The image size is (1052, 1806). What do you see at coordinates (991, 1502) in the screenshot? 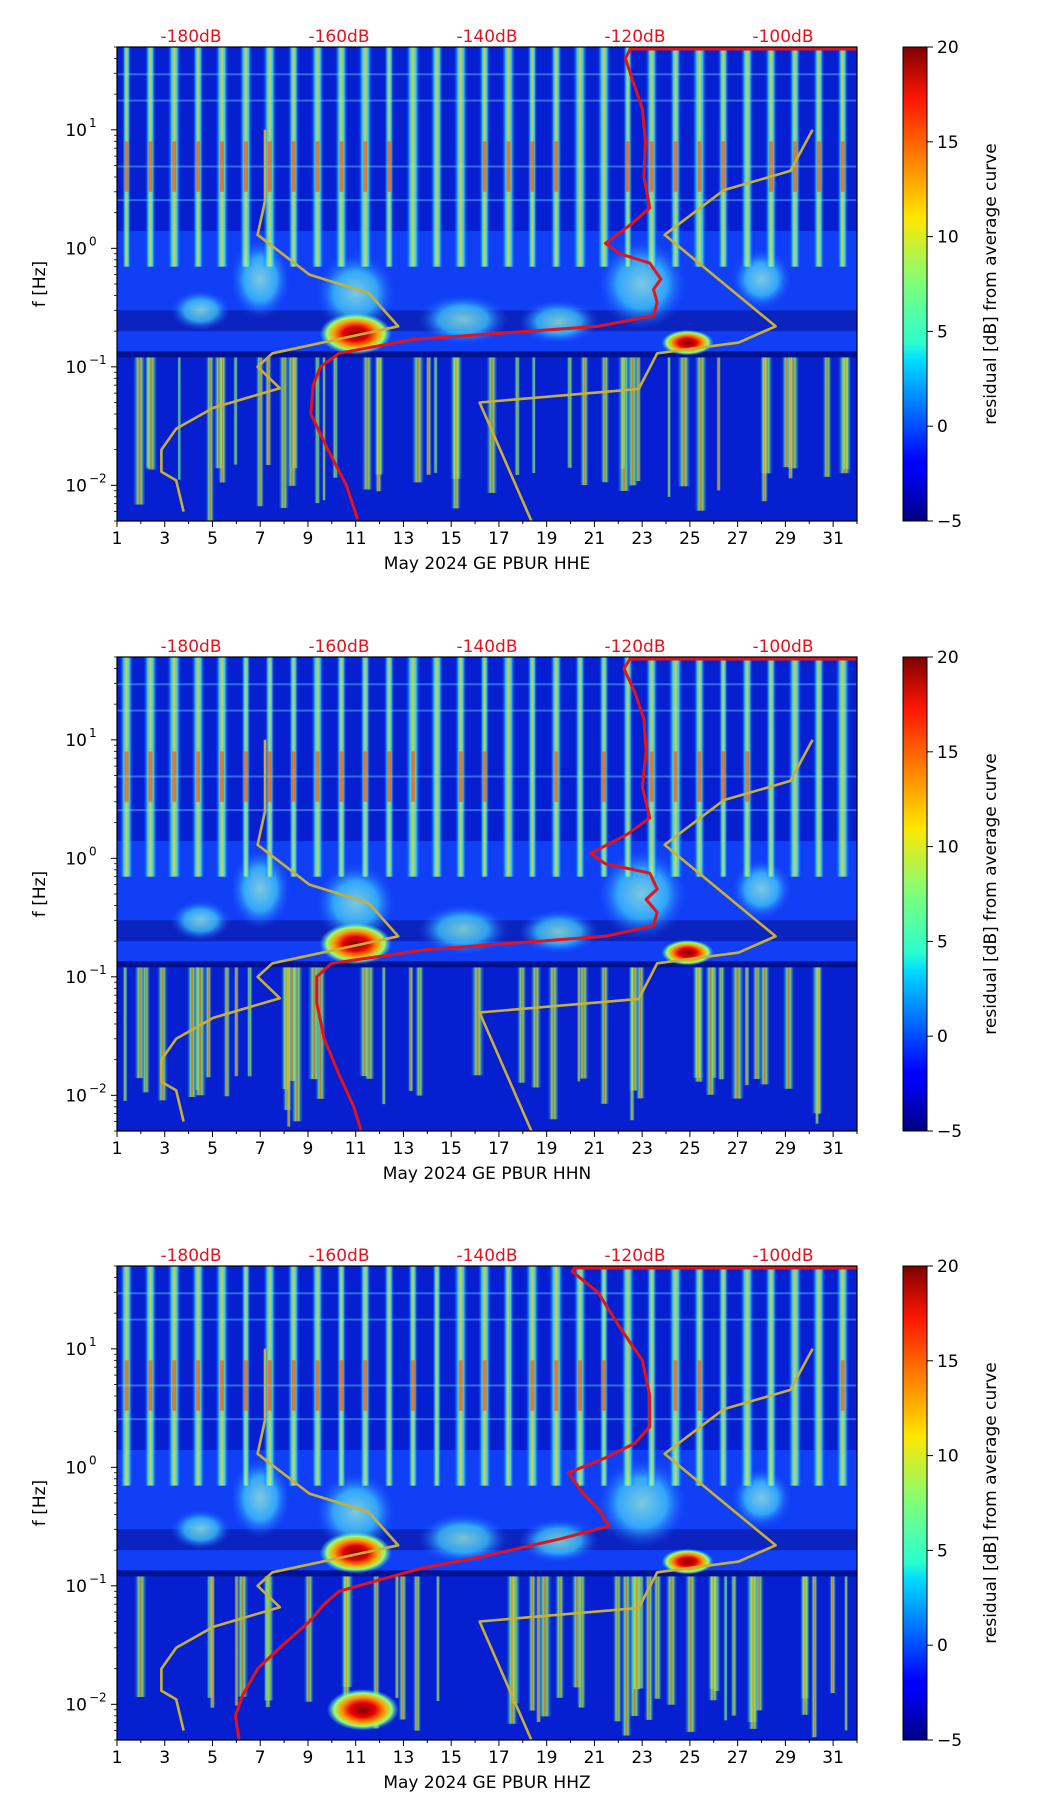
I see `colorbar-label: residual [dB] from average curve` at bounding box center [991, 1502].